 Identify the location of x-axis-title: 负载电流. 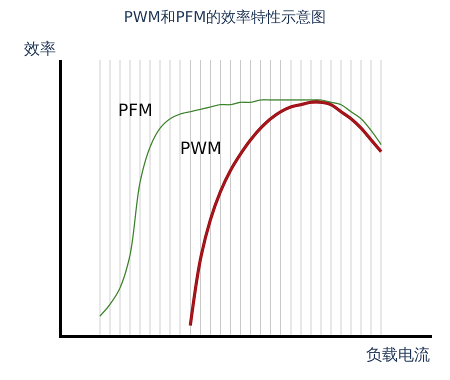
(398, 354).